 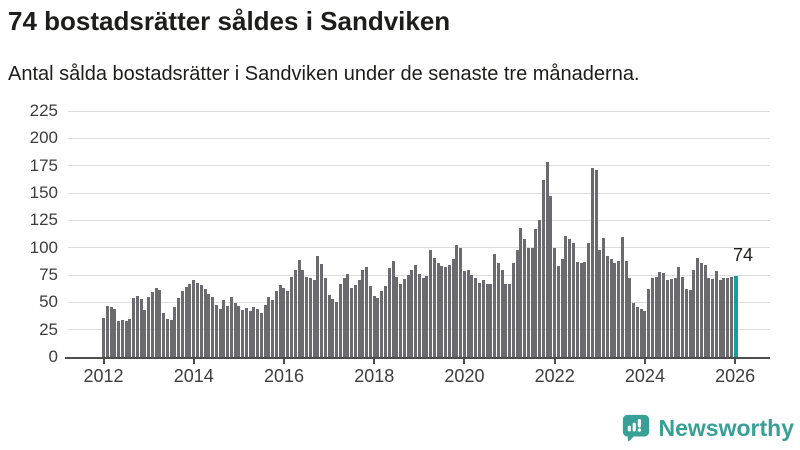 I want to click on x-axis-label: 2012, so click(x=103, y=376).